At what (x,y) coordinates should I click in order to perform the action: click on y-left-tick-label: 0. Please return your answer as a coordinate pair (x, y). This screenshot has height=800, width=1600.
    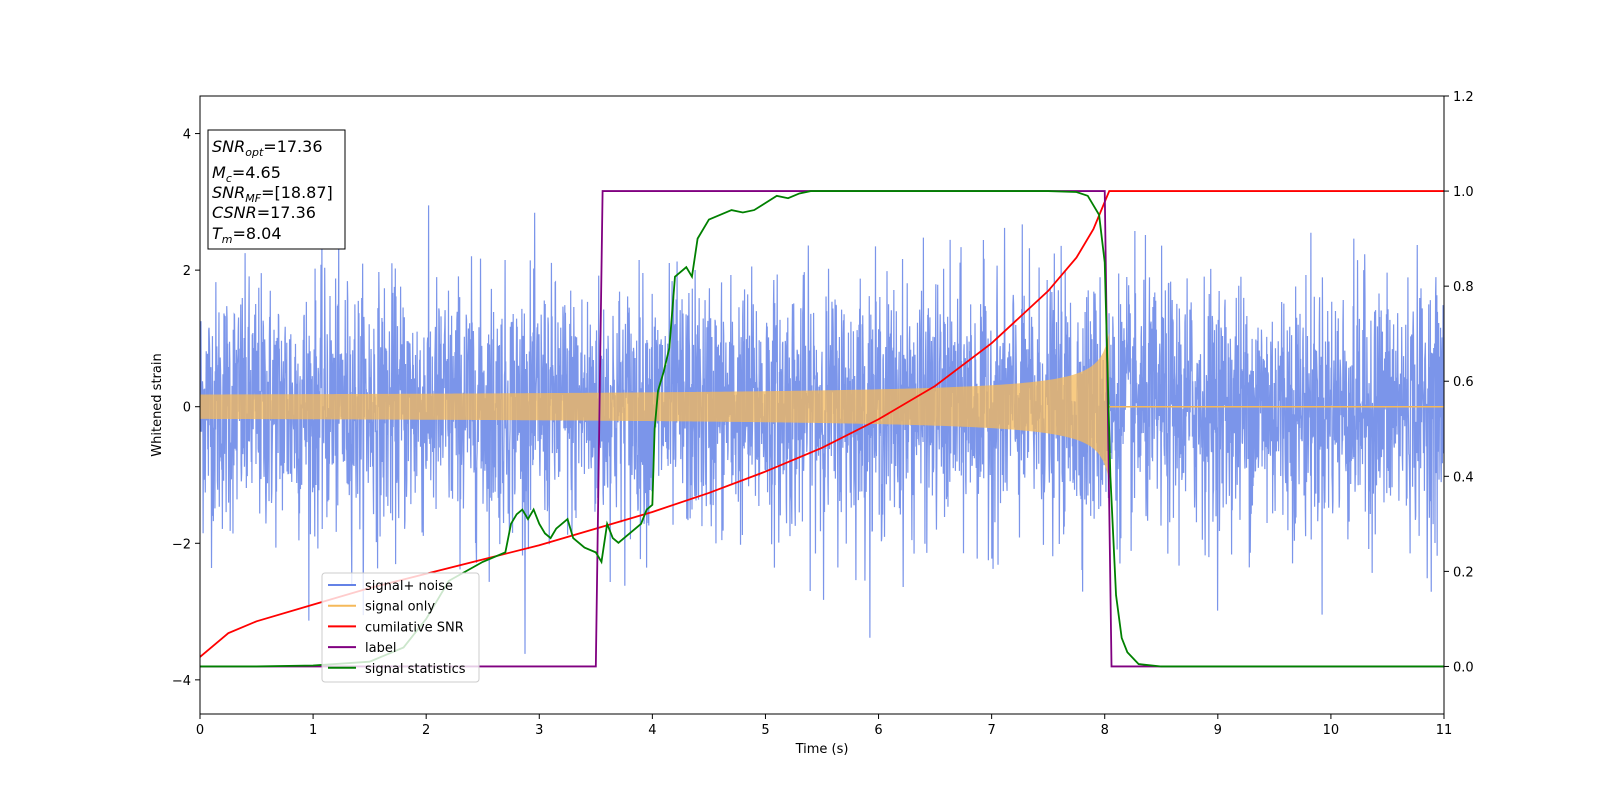
    Looking at the image, I should click on (187, 408).